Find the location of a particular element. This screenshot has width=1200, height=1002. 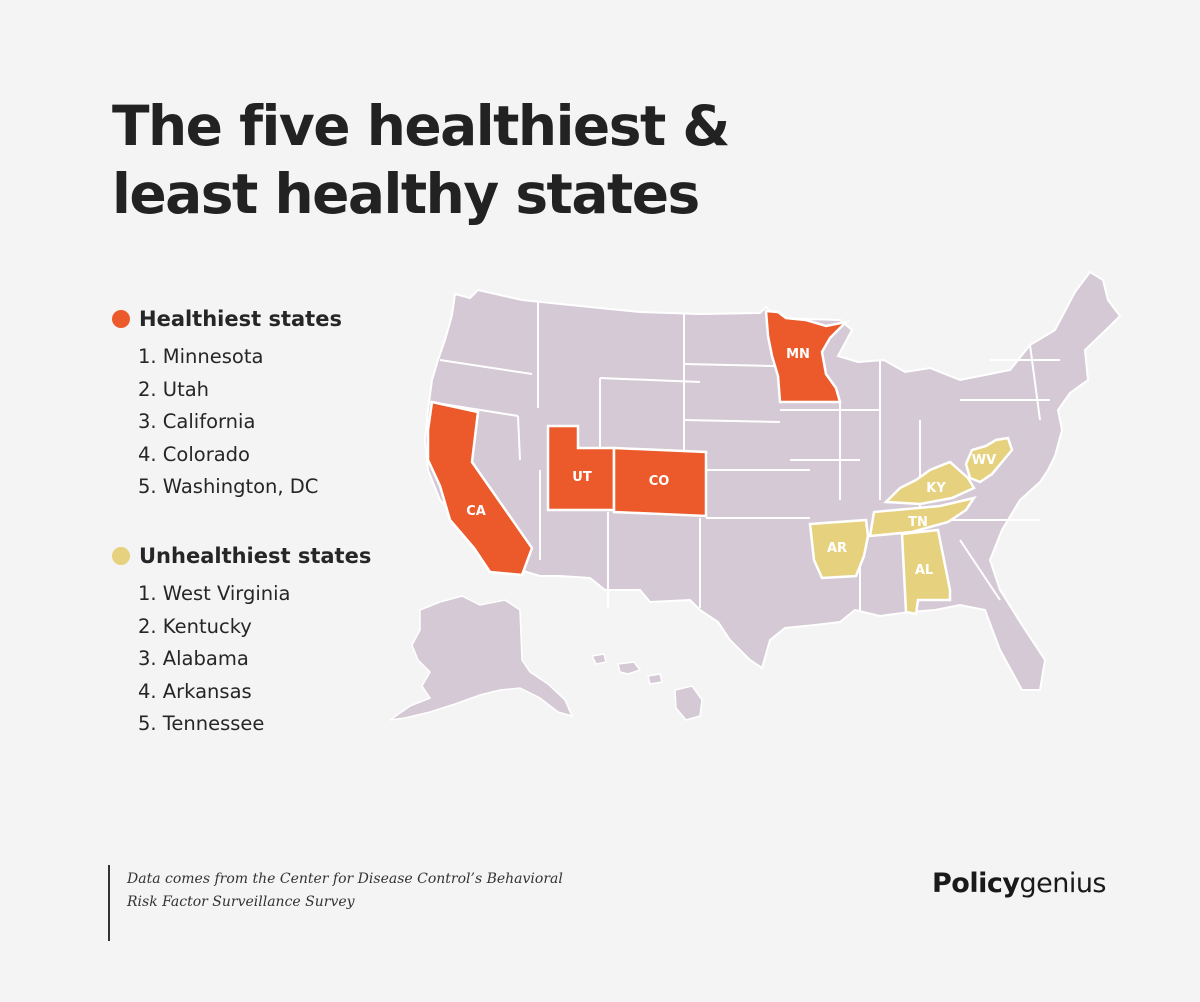

state-wv is located at coordinates (989, 460).